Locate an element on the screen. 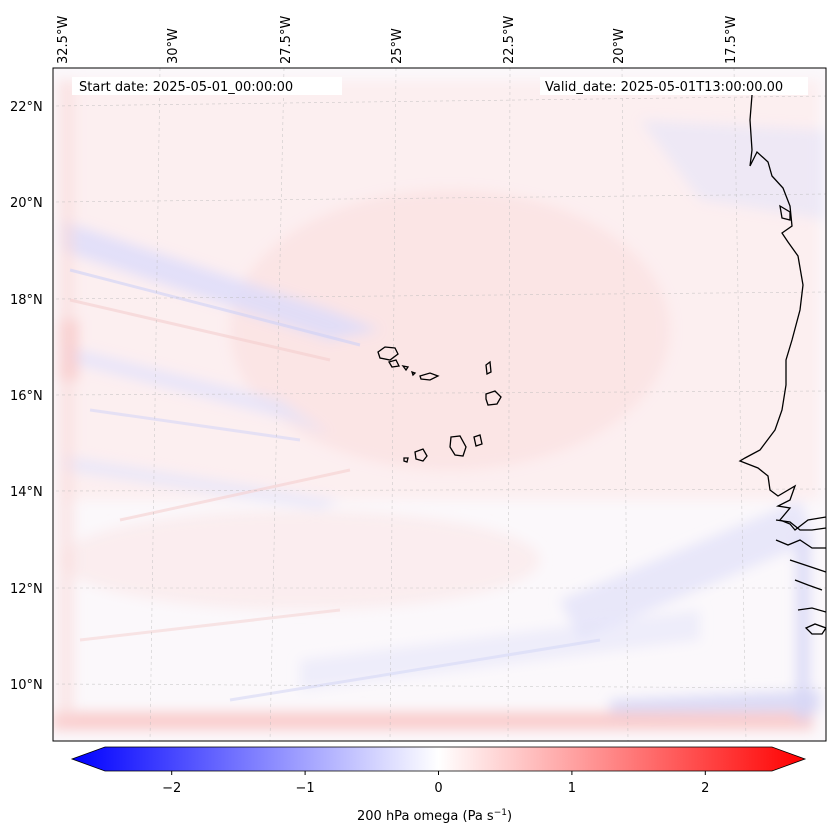 This screenshot has height=839, width=837. lat-label: 18°N is located at coordinates (26, 300).